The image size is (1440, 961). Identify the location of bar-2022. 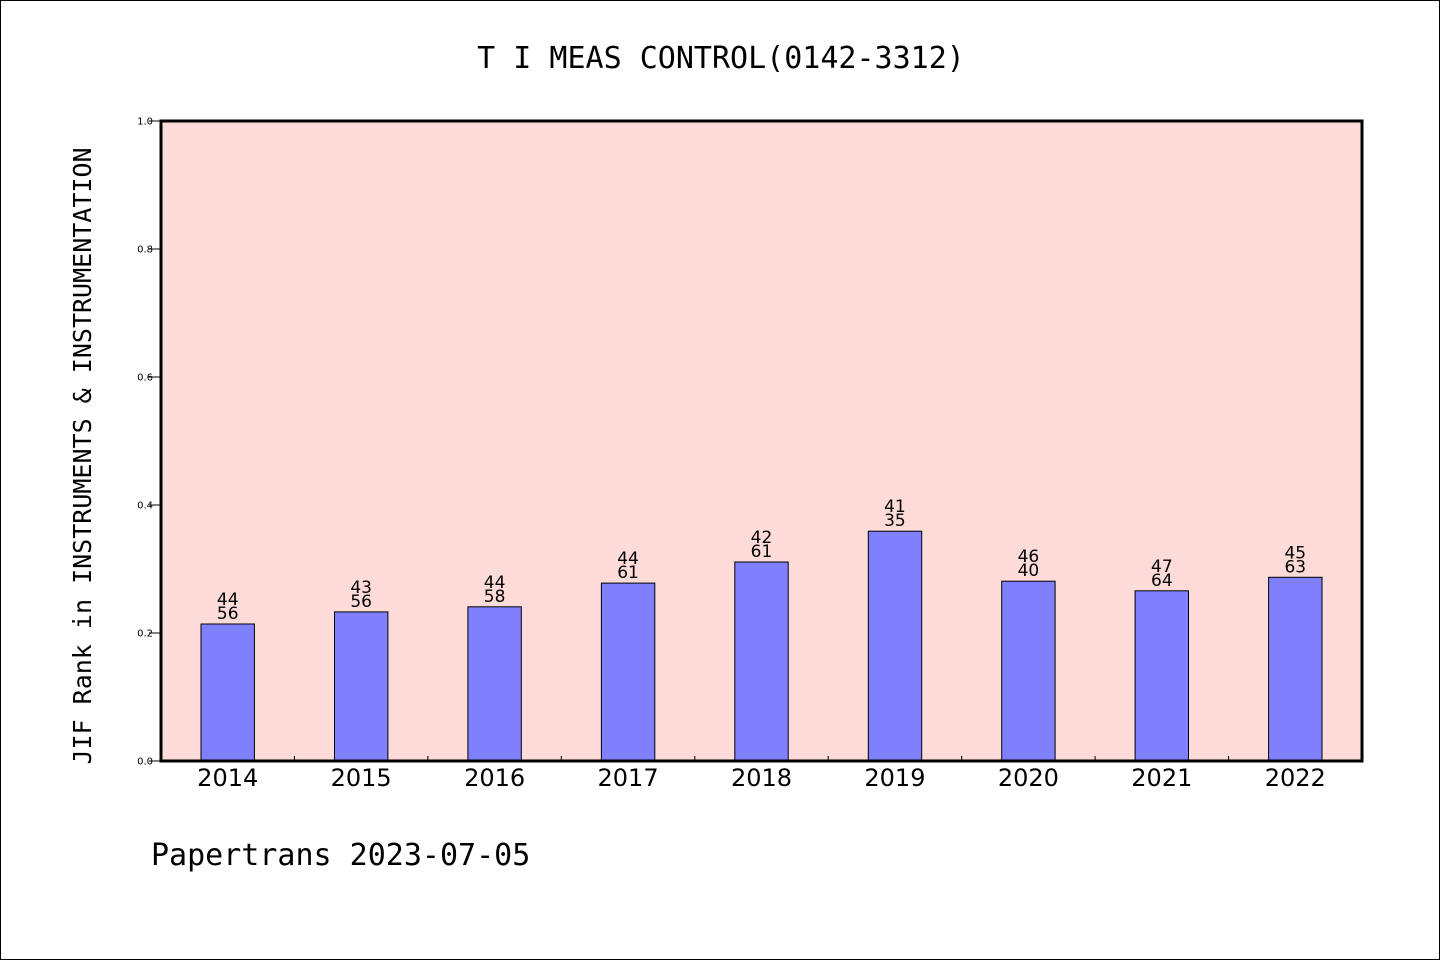
(1295, 669).